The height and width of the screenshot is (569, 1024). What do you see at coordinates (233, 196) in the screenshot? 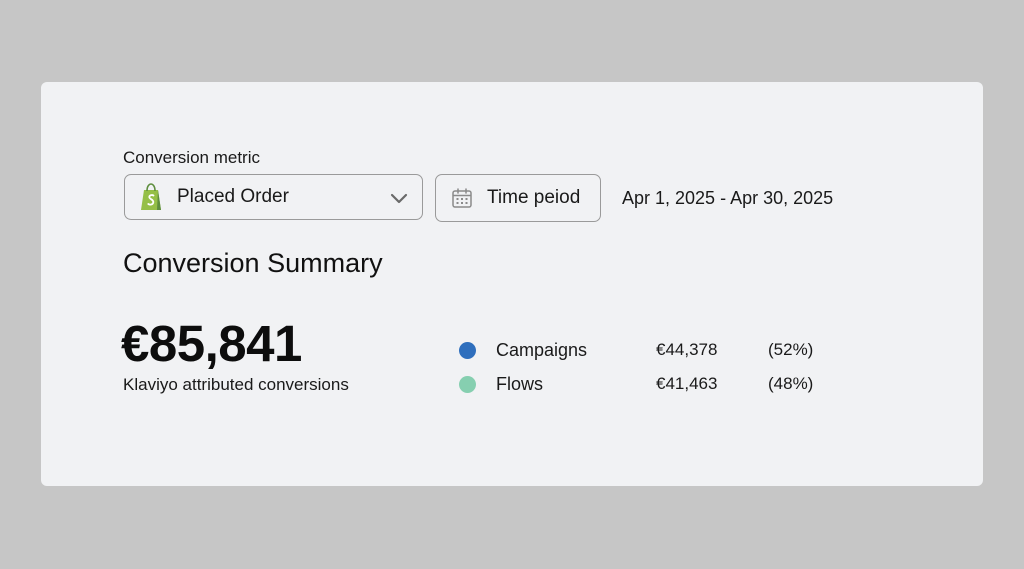
I see `selected-metric-value: Placed Order` at bounding box center [233, 196].